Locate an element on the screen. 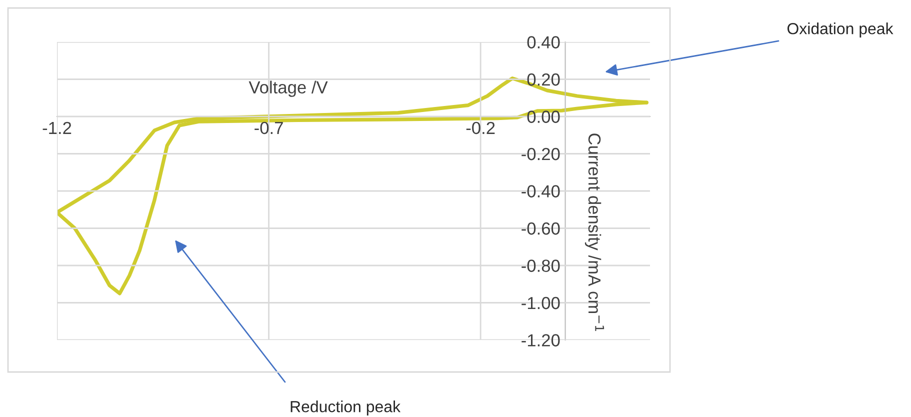 Image resolution: width=911 pixels, height=417 pixels. y-tick-label: 0.00 is located at coordinates (543, 116).